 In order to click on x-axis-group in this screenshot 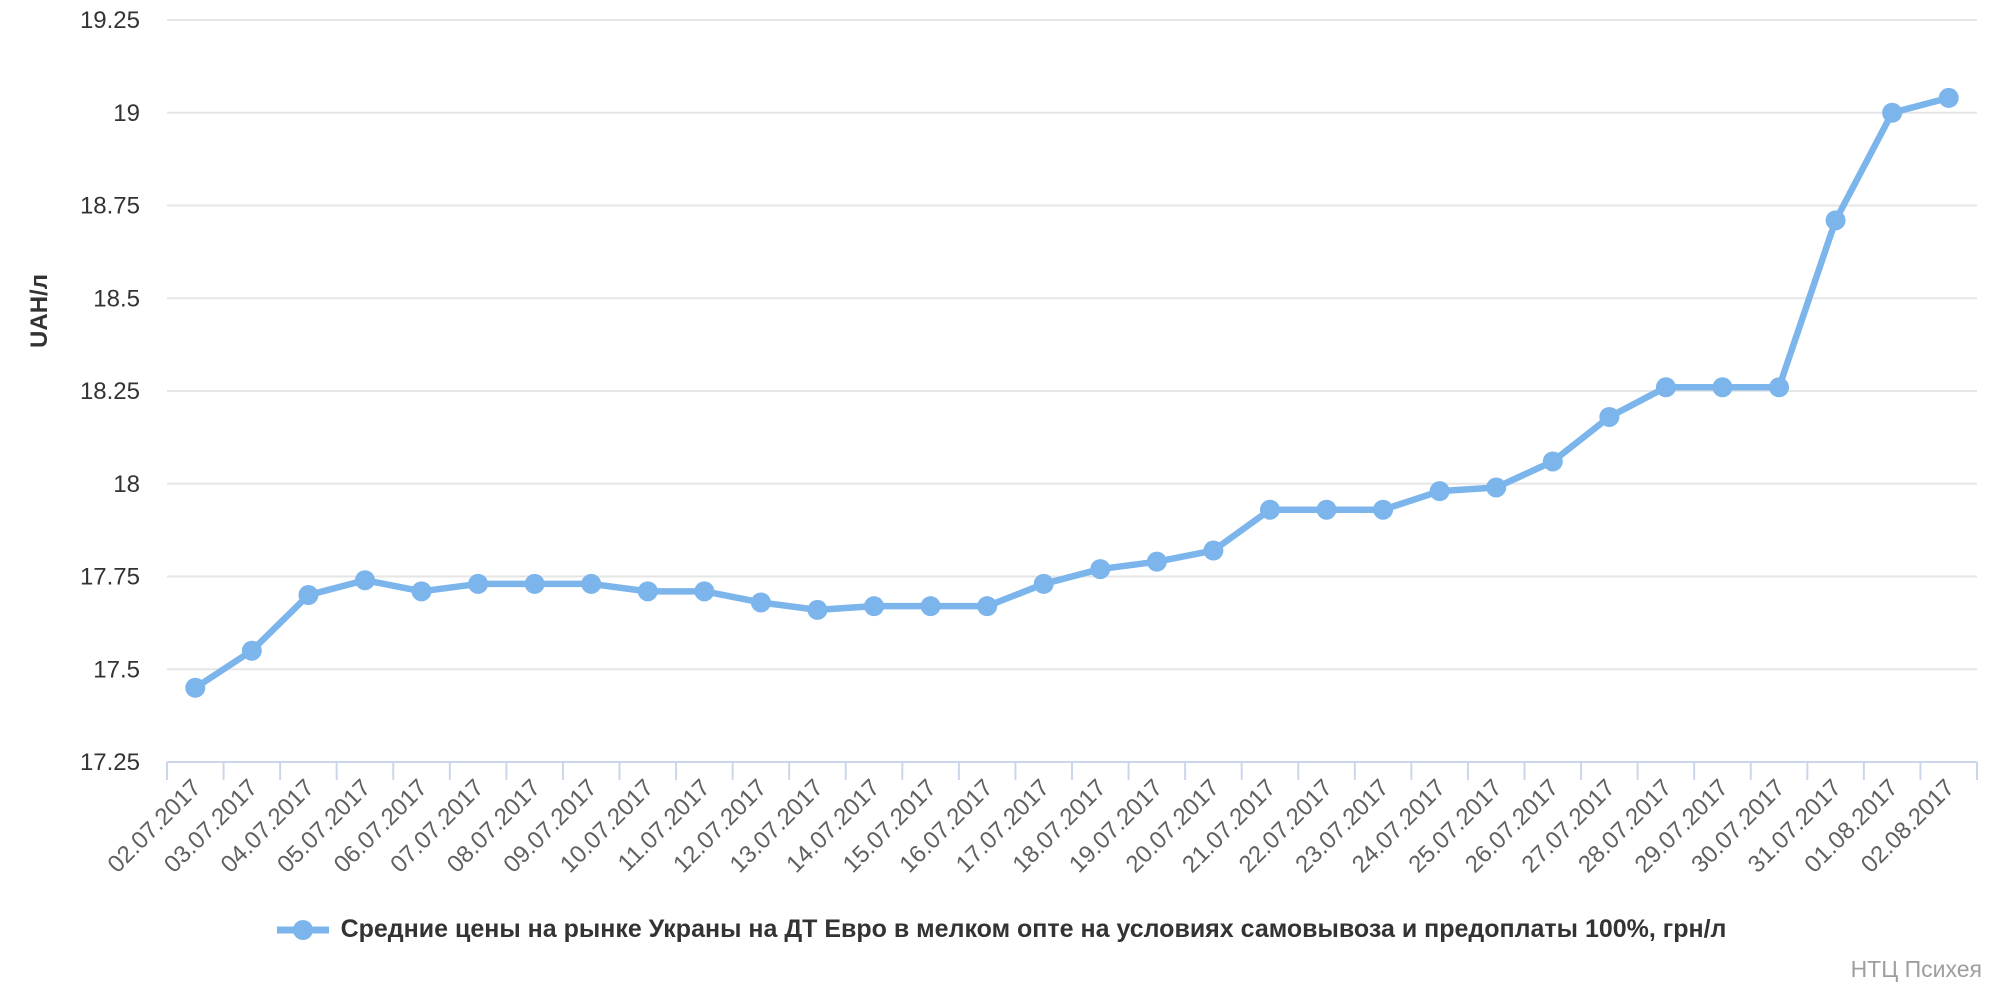, I will do `click(1072, 770)`.